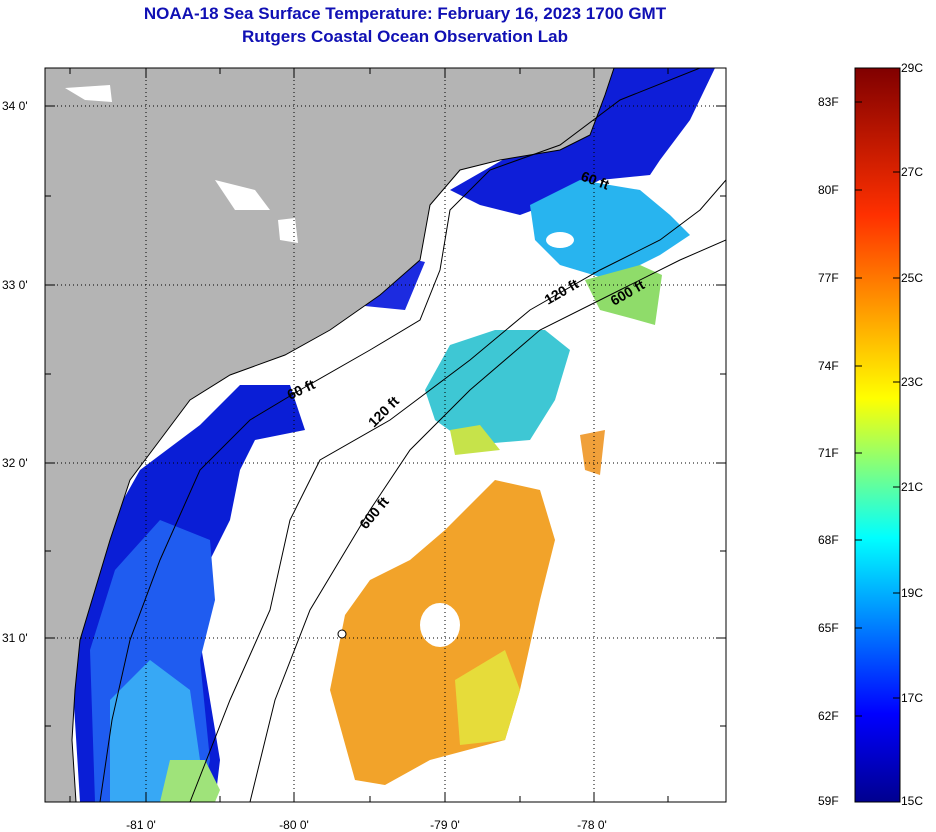 Image resolution: width=936 pixels, height=832 pixels. Describe the element at coordinates (141, 825) in the screenshot. I see `x-tick-label-81: -81 0'` at that location.